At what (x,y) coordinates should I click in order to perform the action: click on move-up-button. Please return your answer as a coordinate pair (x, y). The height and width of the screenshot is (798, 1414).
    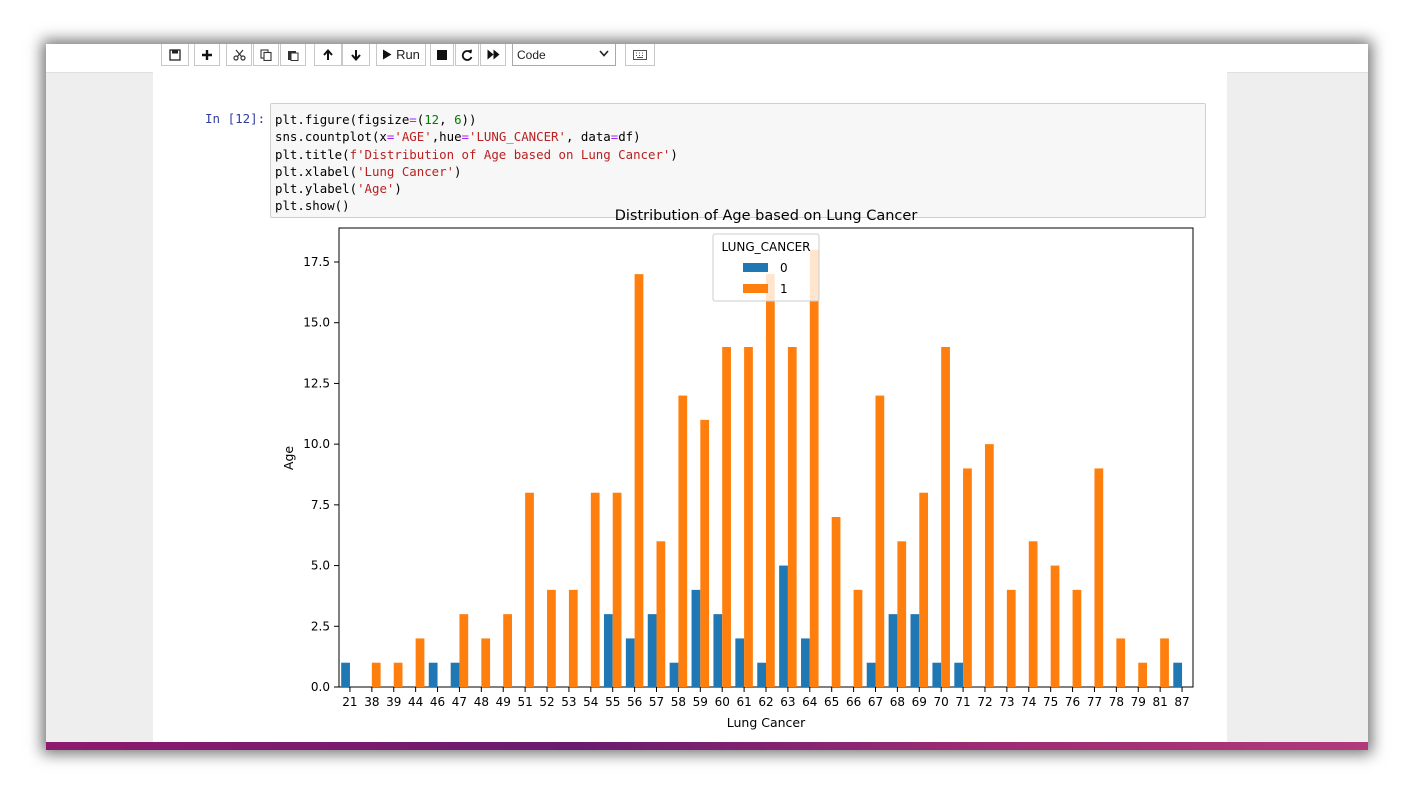
    Looking at the image, I should click on (328, 55).